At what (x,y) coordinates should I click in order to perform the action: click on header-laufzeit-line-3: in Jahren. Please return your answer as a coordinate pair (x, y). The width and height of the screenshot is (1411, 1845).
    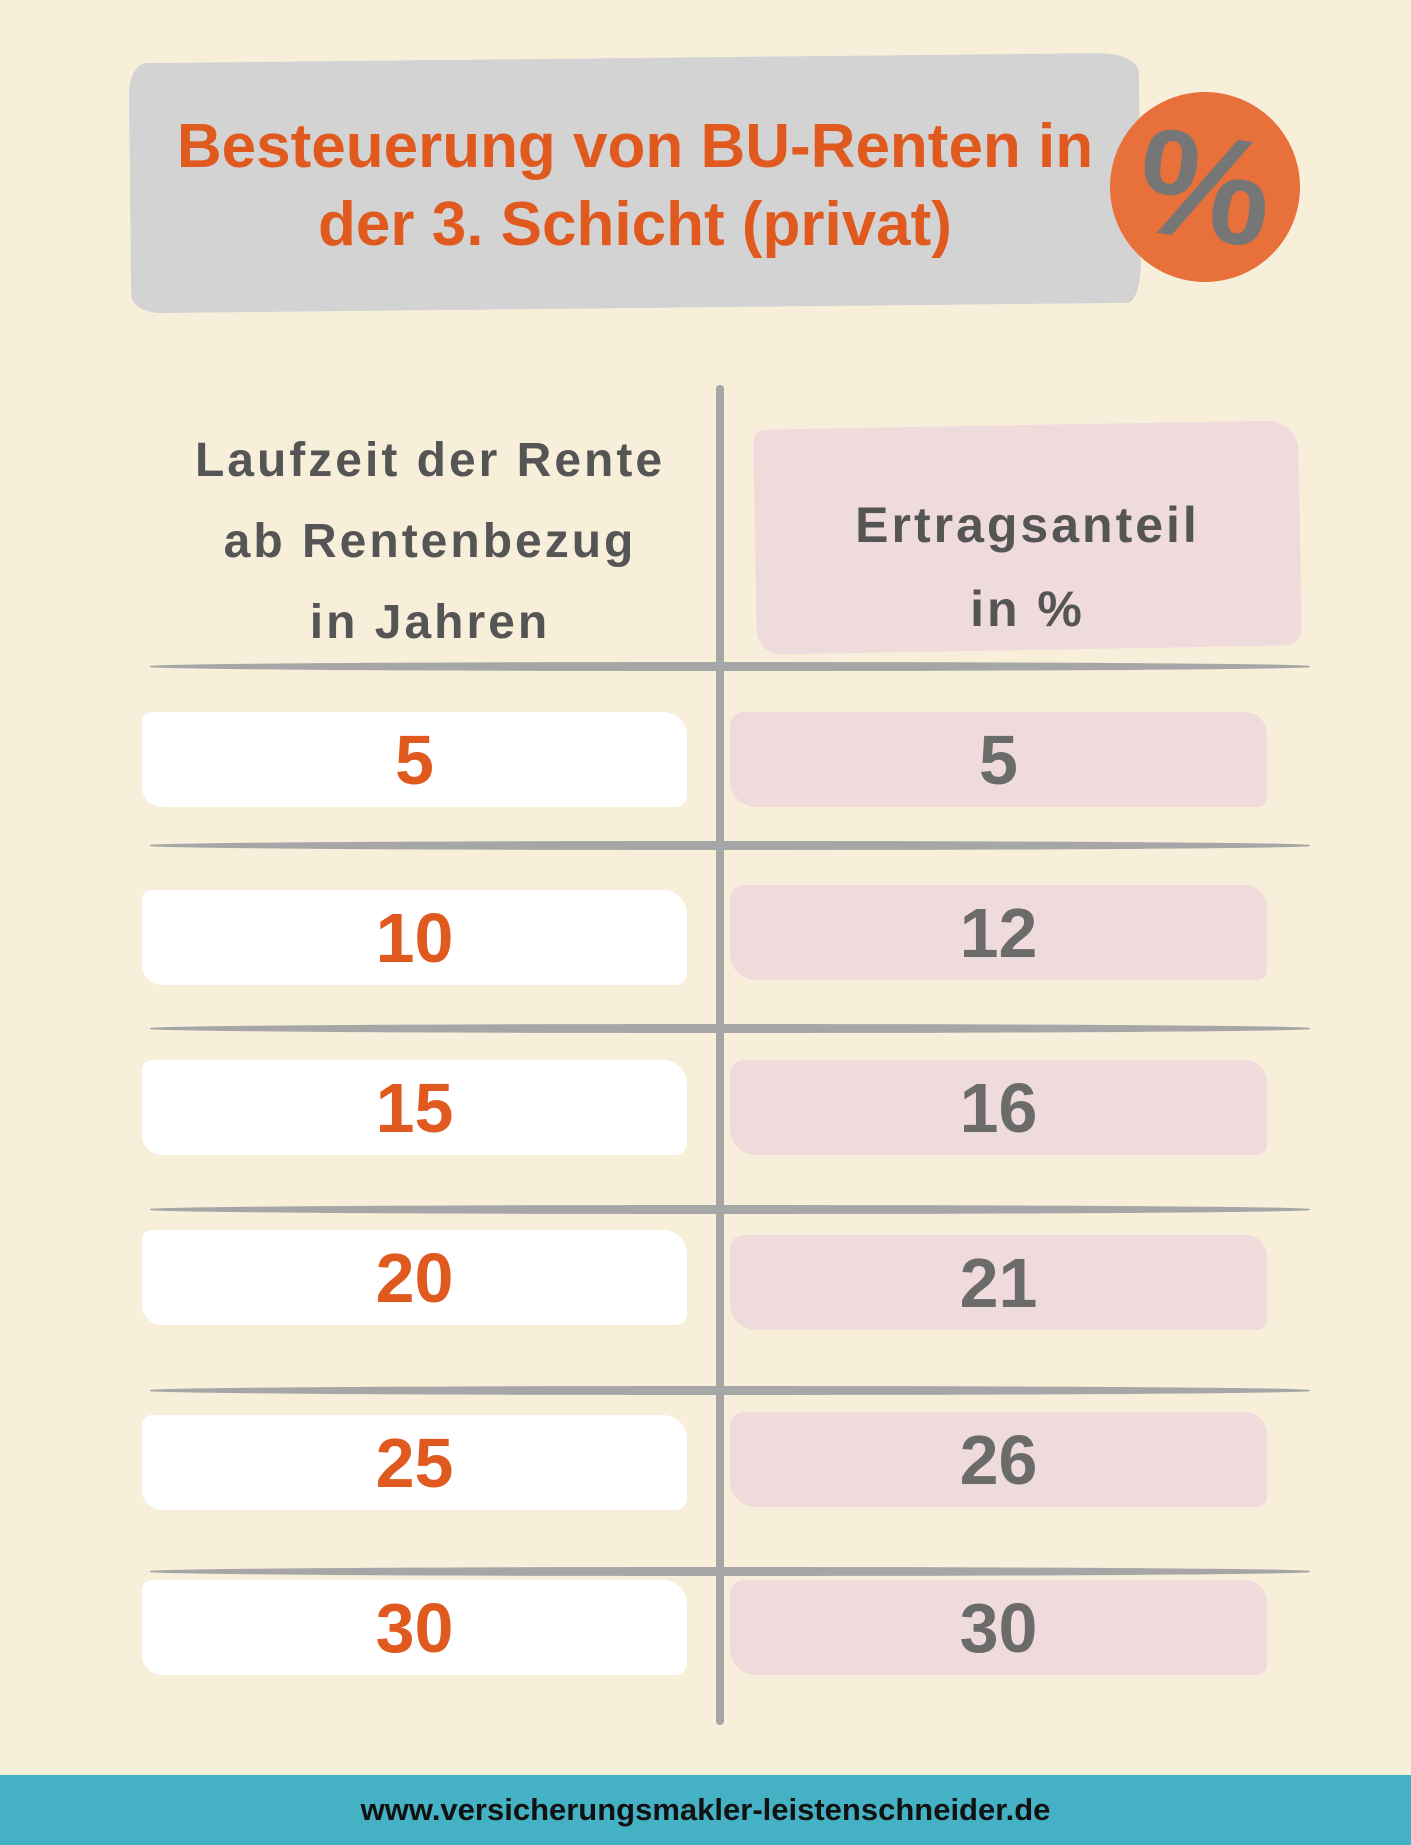
    Looking at the image, I should click on (430, 622).